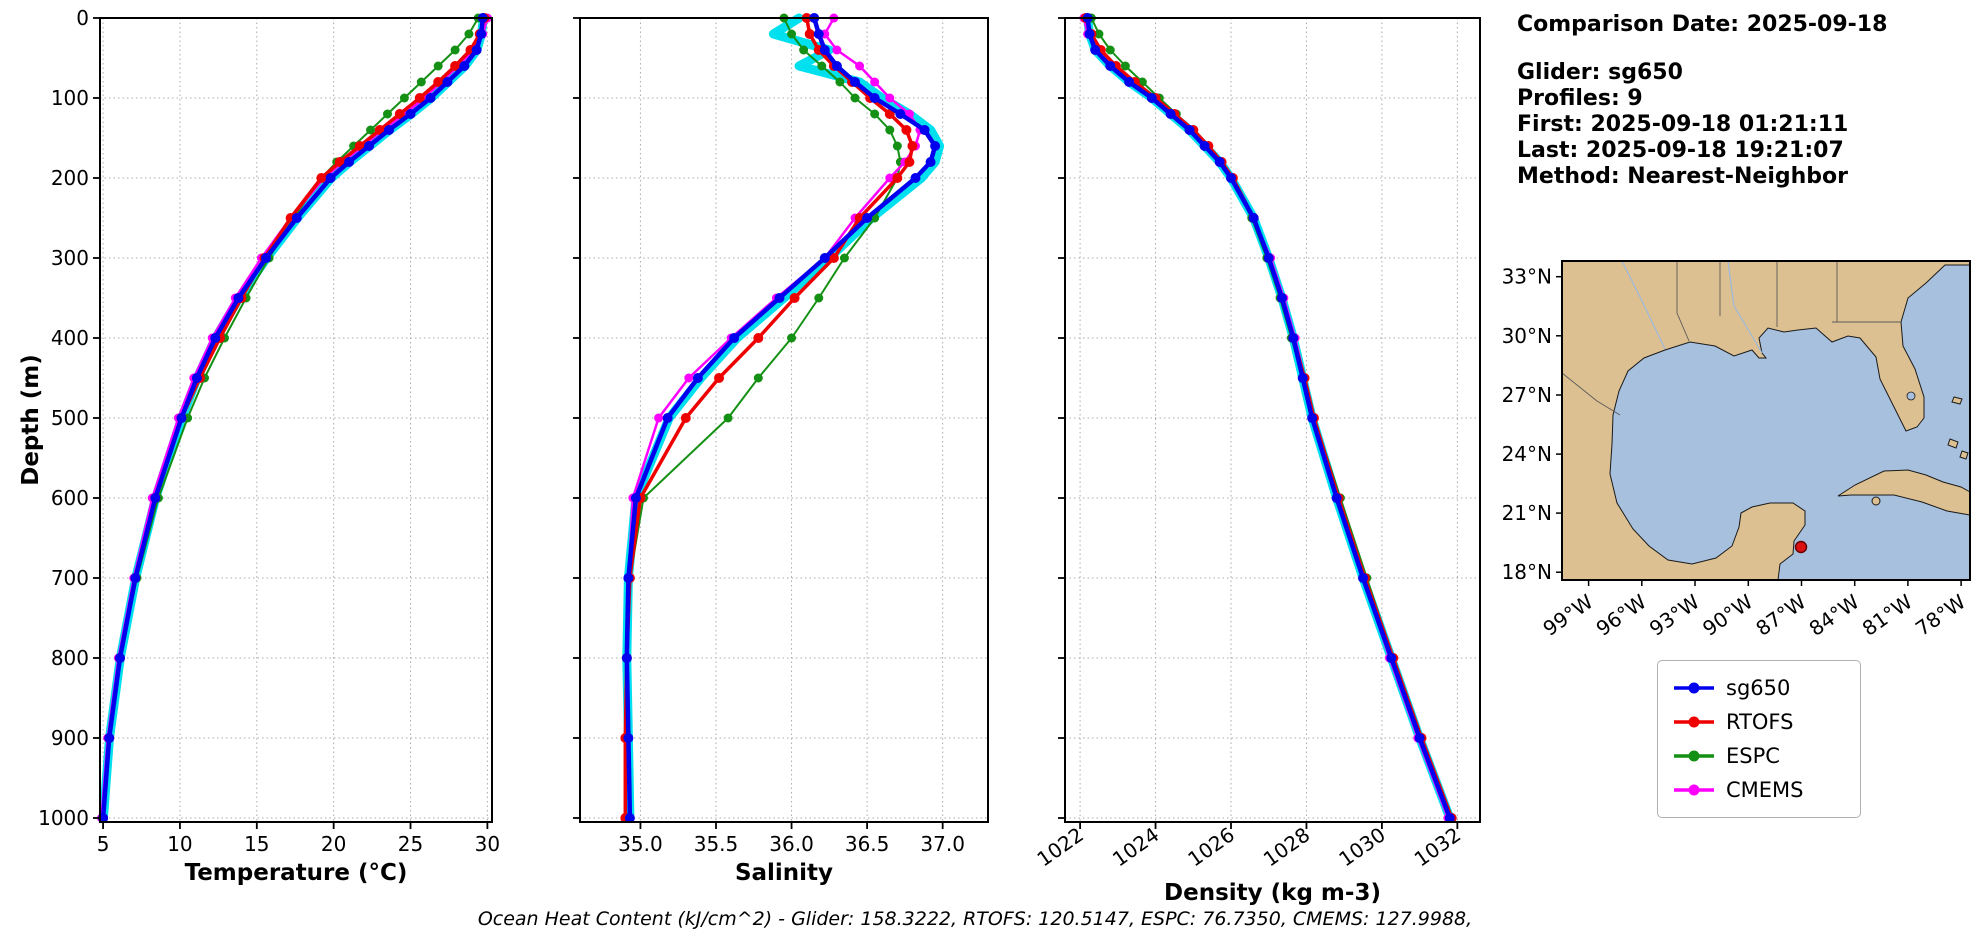  I want to click on y-tick-label: 100, so click(70, 98).